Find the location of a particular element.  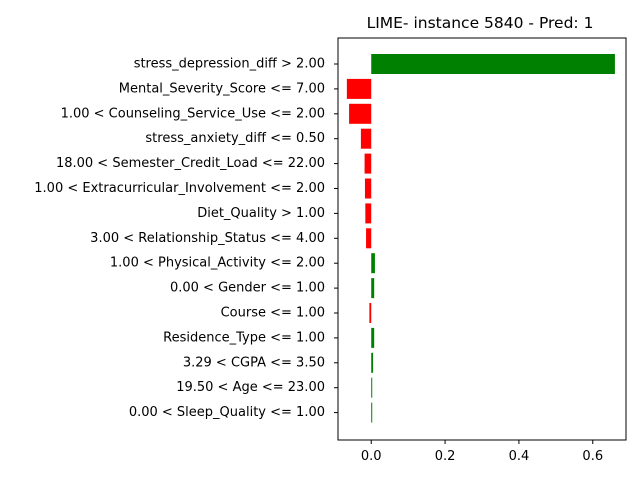

x-tick-label: 0.2 is located at coordinates (445, 456).